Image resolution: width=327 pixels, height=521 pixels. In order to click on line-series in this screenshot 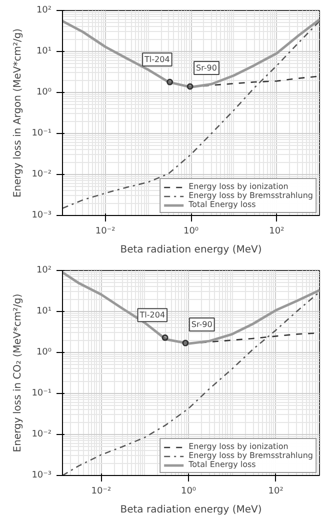, I will do `click(191, 53)`.